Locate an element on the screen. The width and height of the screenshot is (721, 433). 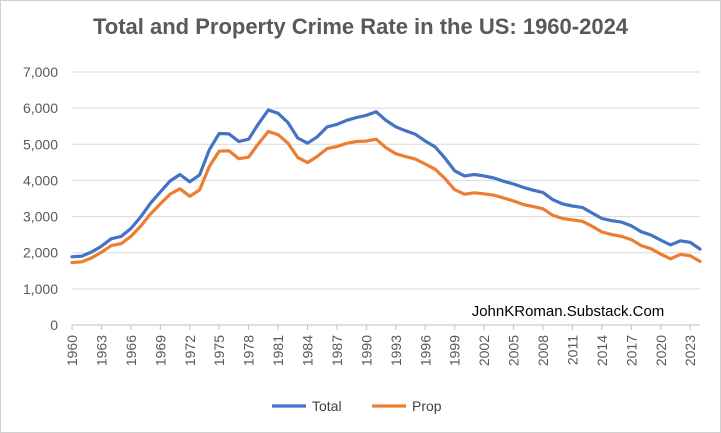
x-tick-label: 2005 is located at coordinates (514, 350).